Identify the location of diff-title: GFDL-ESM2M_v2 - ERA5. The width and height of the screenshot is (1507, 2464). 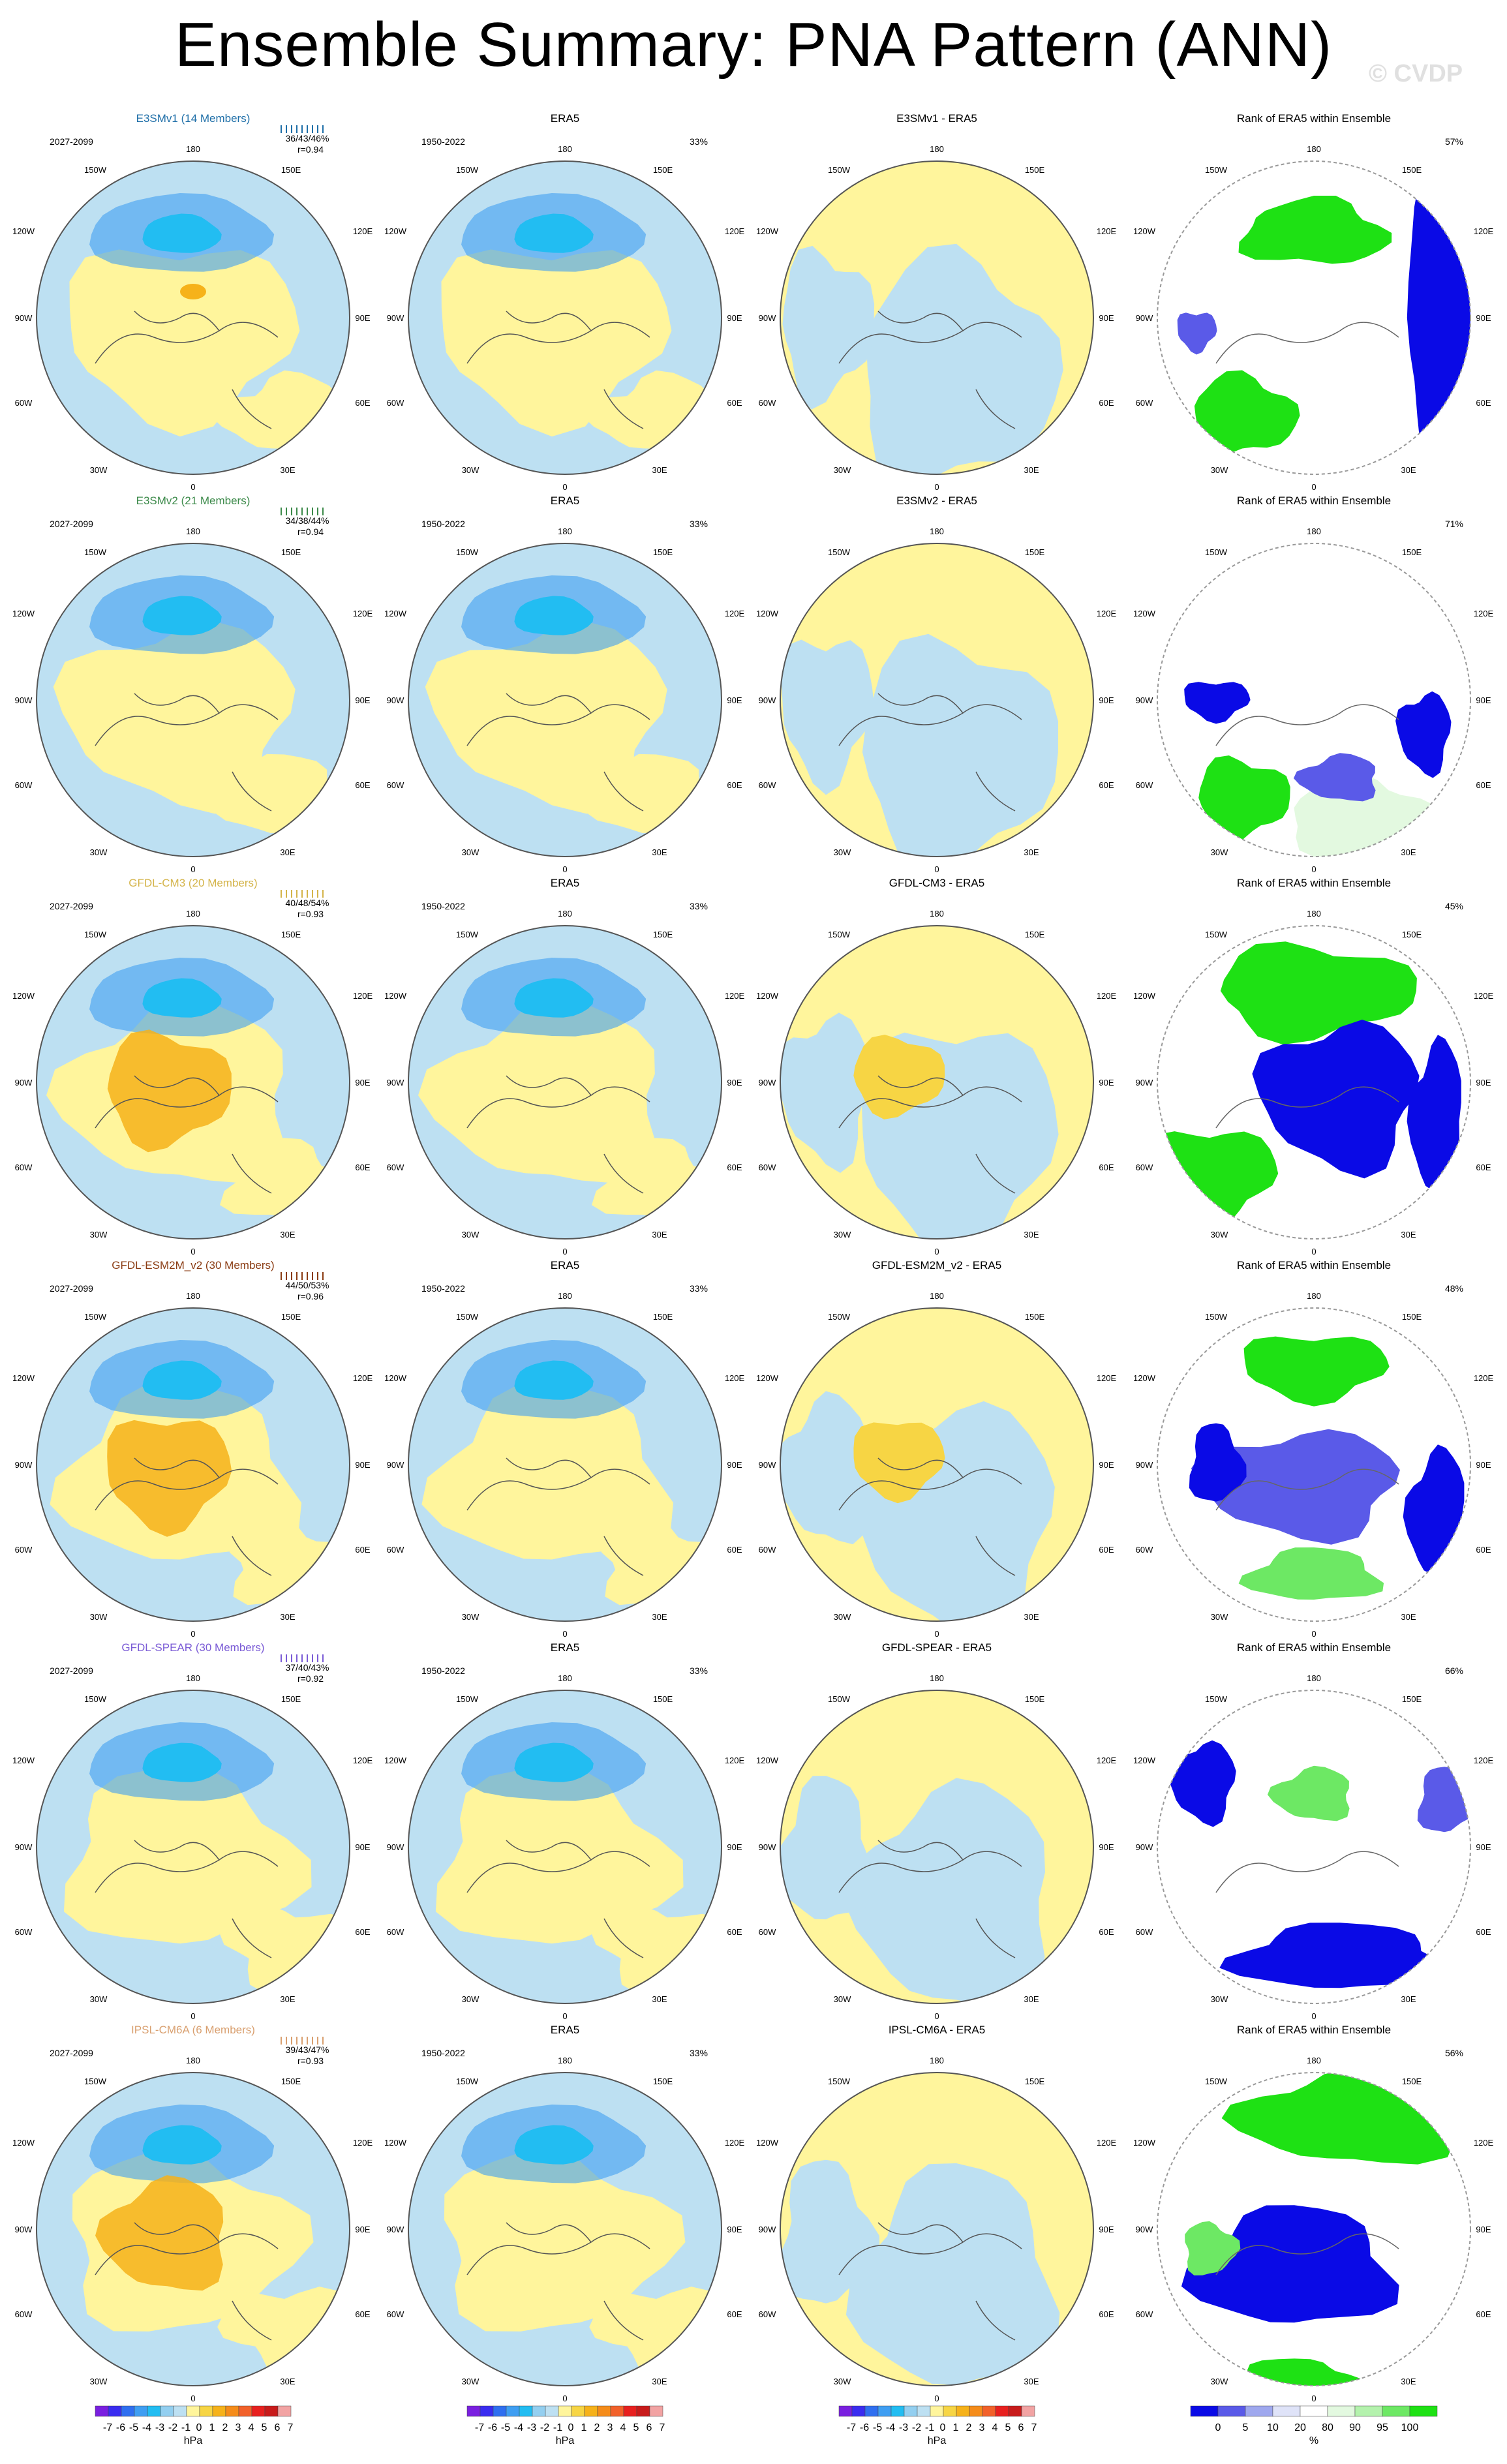
(936, 1265).